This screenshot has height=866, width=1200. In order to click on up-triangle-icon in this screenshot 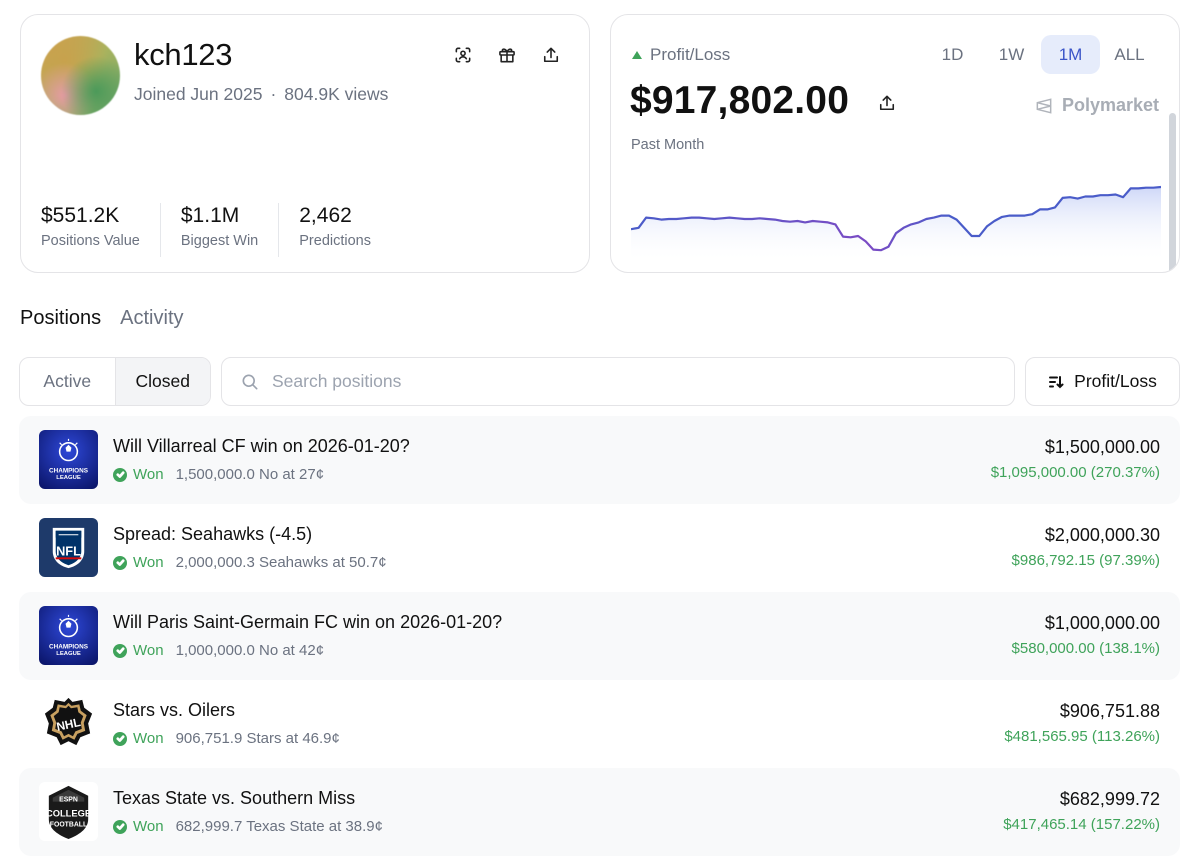, I will do `click(637, 55)`.